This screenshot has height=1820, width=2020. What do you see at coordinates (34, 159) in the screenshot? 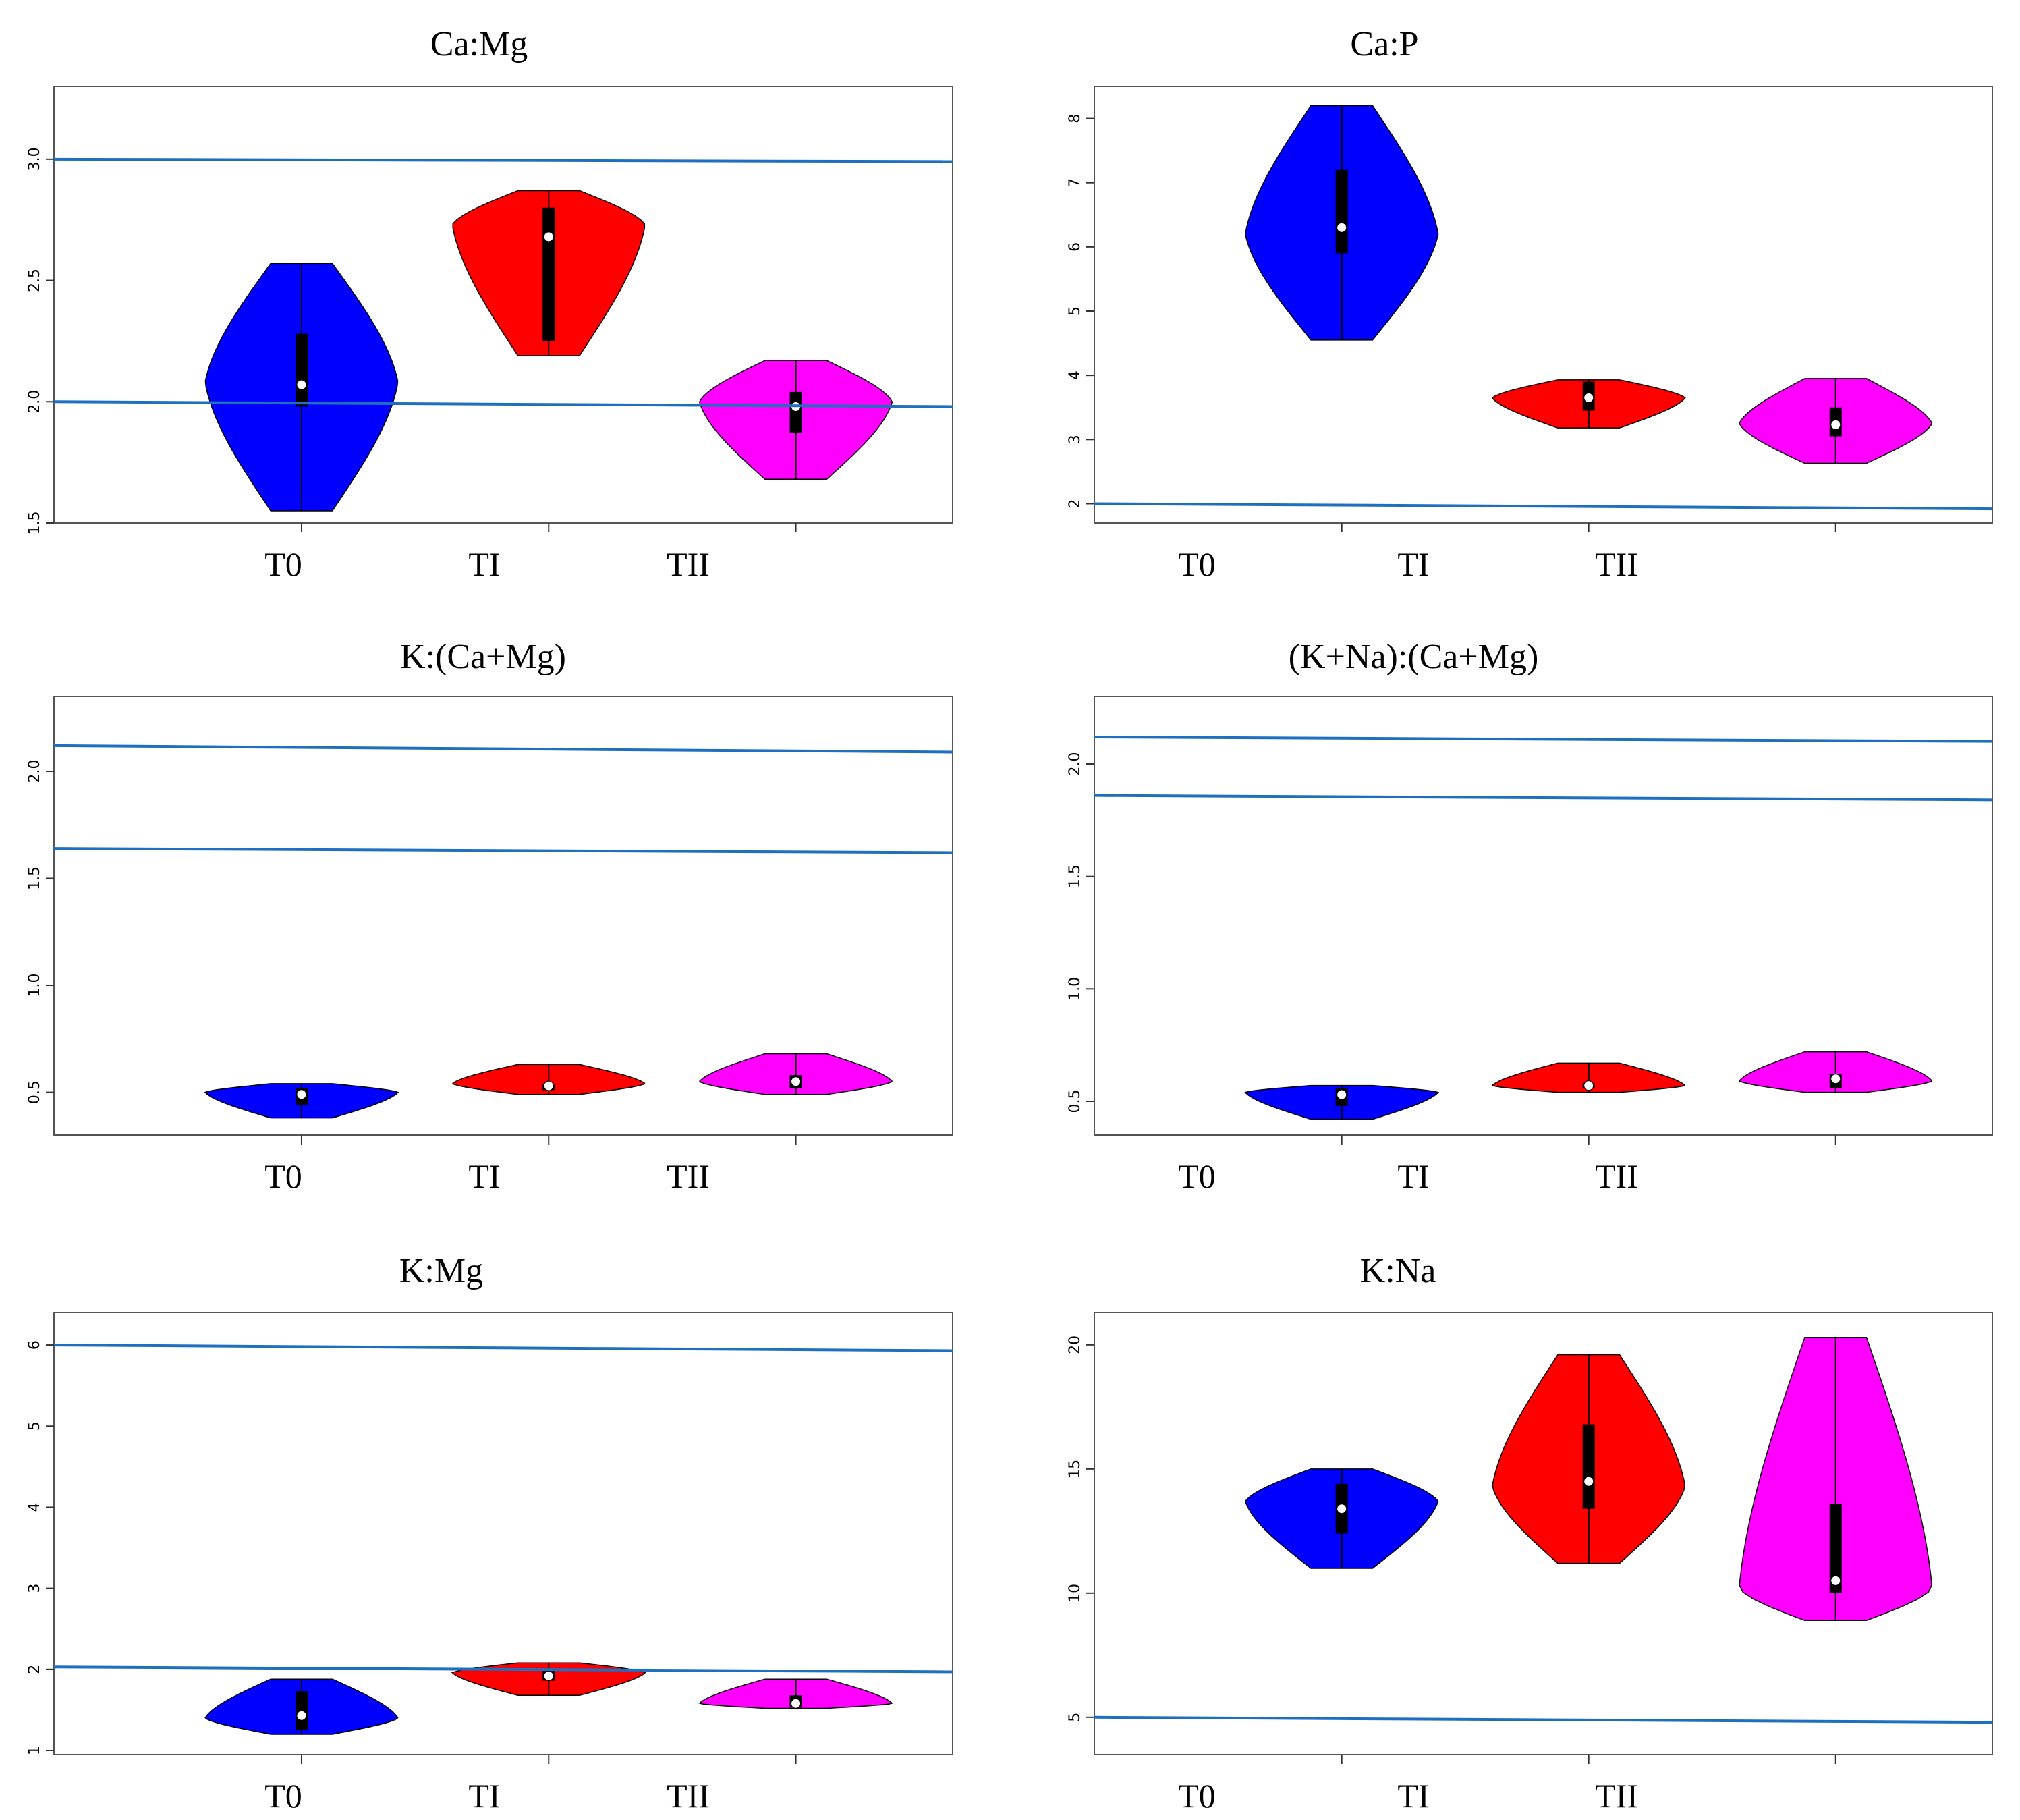
I see `y-tick-label: 3.0` at bounding box center [34, 159].